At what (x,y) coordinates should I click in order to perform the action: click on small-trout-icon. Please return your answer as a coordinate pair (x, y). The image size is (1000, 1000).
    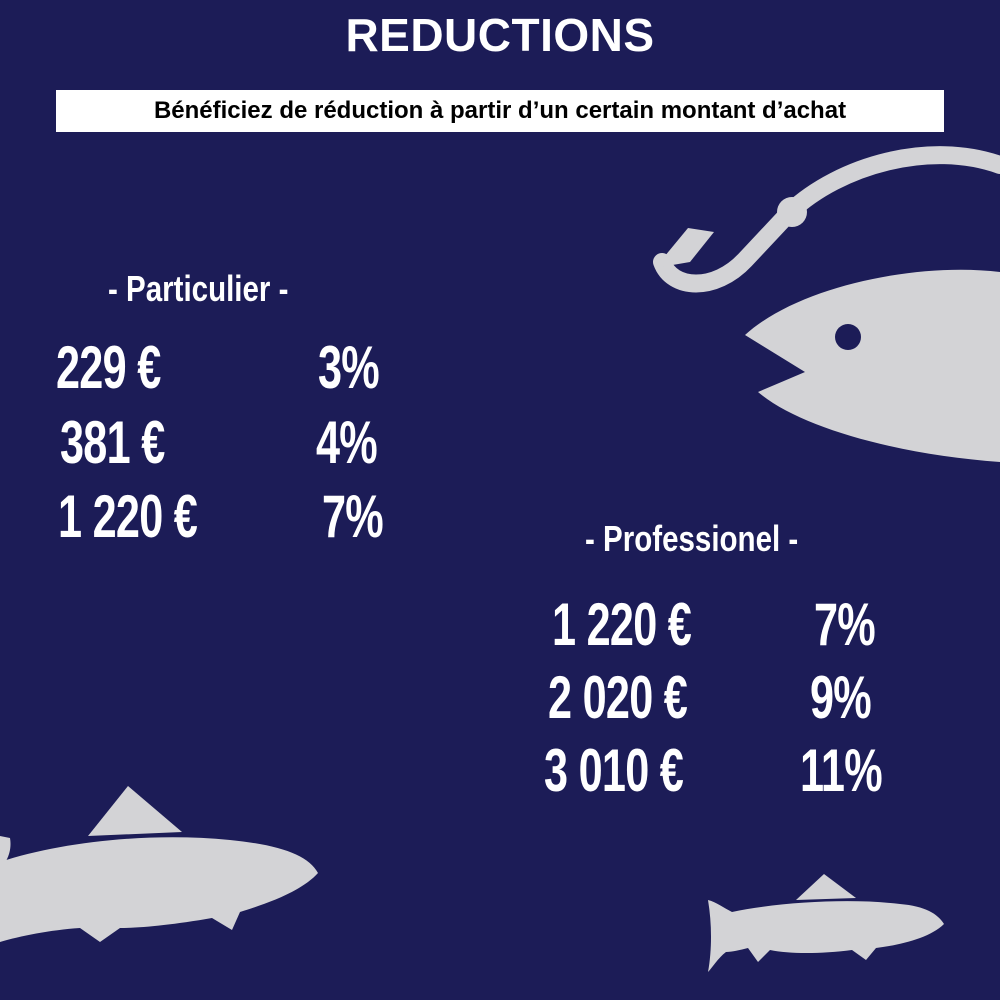
    Looking at the image, I should click on (826, 923).